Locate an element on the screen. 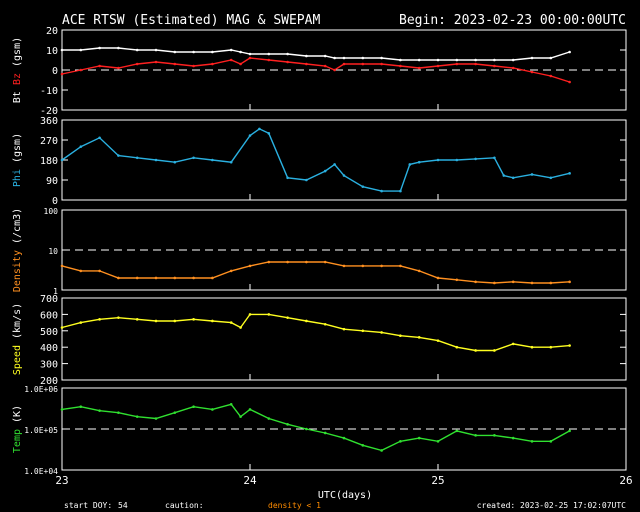 The width and height of the screenshot is (640, 512). caution-text: density < 1 is located at coordinates (294, 505).